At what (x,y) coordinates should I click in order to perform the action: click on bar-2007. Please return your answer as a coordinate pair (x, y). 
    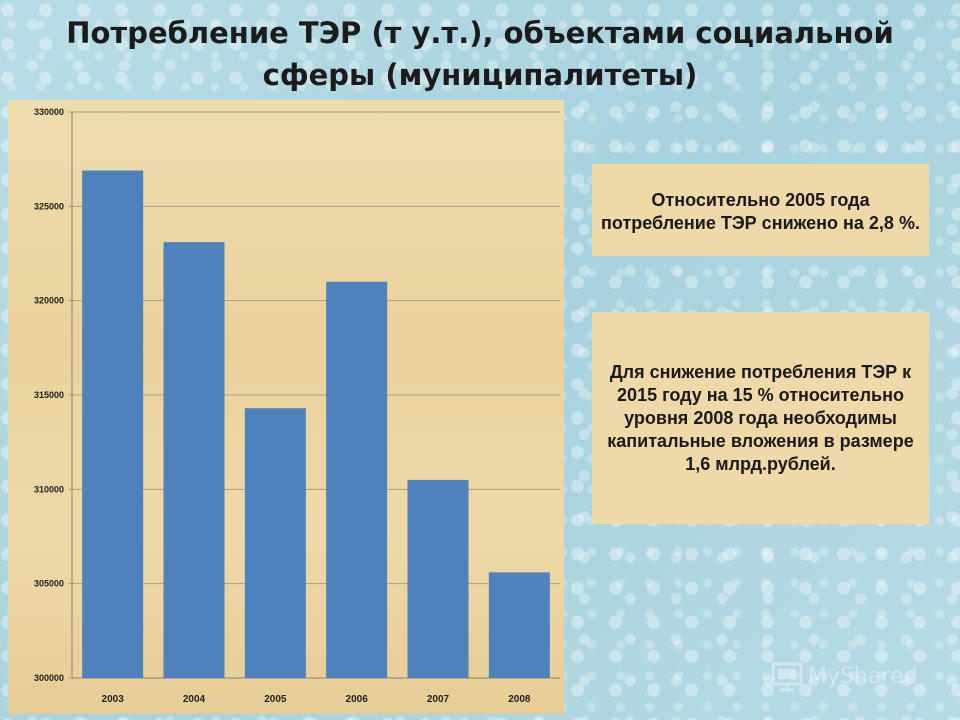
    Looking at the image, I should click on (438, 578).